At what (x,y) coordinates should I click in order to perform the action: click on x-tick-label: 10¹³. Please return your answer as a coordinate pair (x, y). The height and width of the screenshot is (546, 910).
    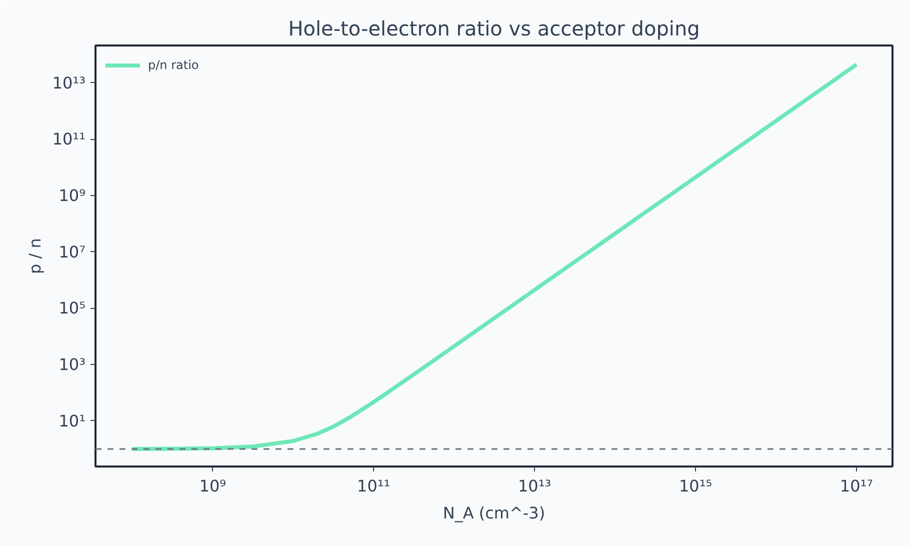
    Looking at the image, I should click on (535, 486).